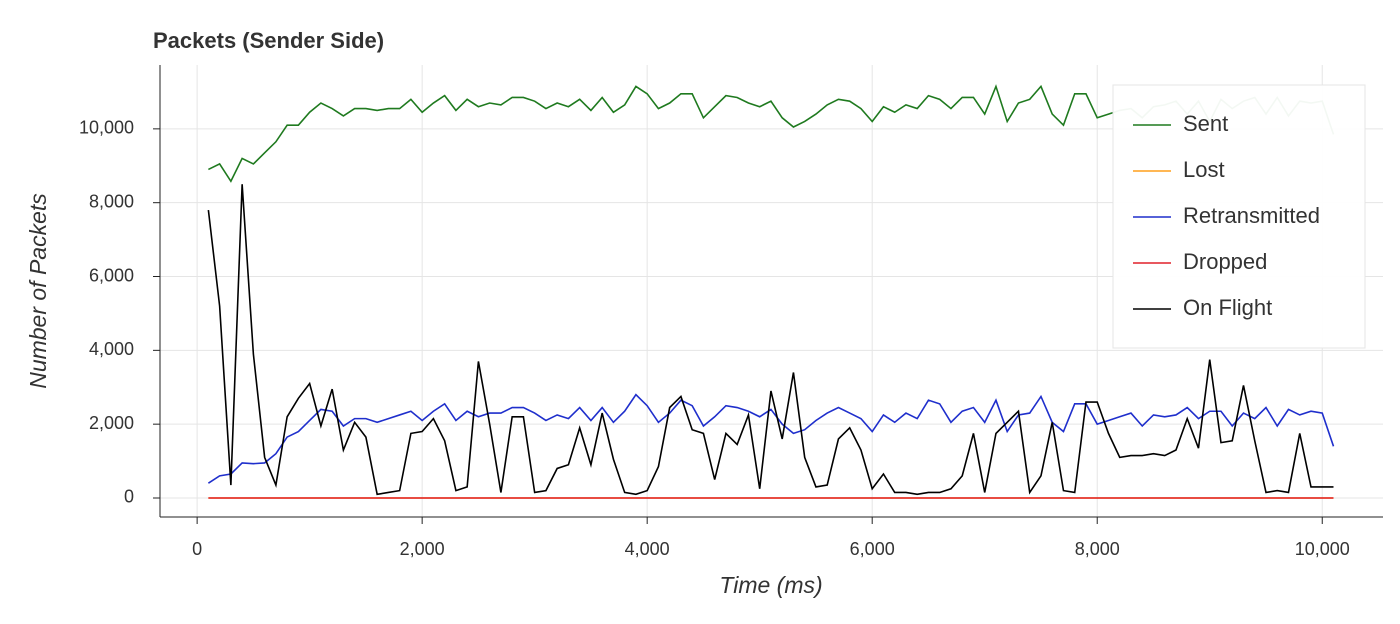 The image size is (1400, 624). Describe the element at coordinates (1322, 549) in the screenshot. I see `x-tick-label: 10,000` at that location.